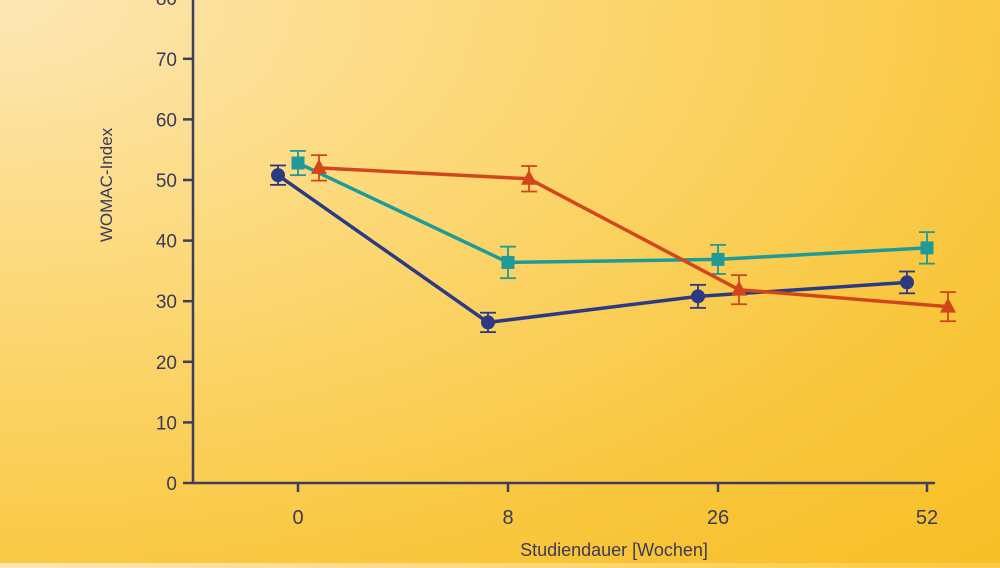 This screenshot has width=1000, height=568. Describe the element at coordinates (166, 120) in the screenshot. I see `y-tick-label: 60` at that location.